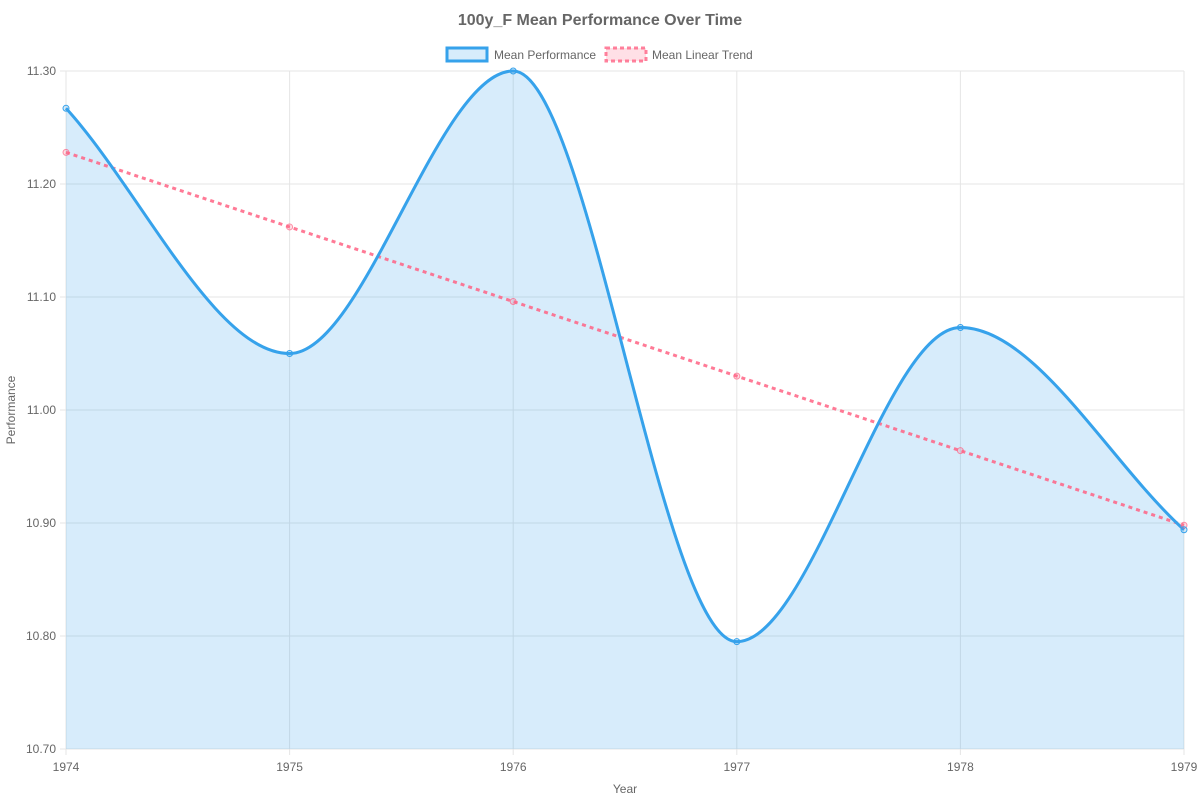  What do you see at coordinates (599, 54) in the screenshot?
I see `legend: Mean Performance Mean Linear Trend` at bounding box center [599, 54].